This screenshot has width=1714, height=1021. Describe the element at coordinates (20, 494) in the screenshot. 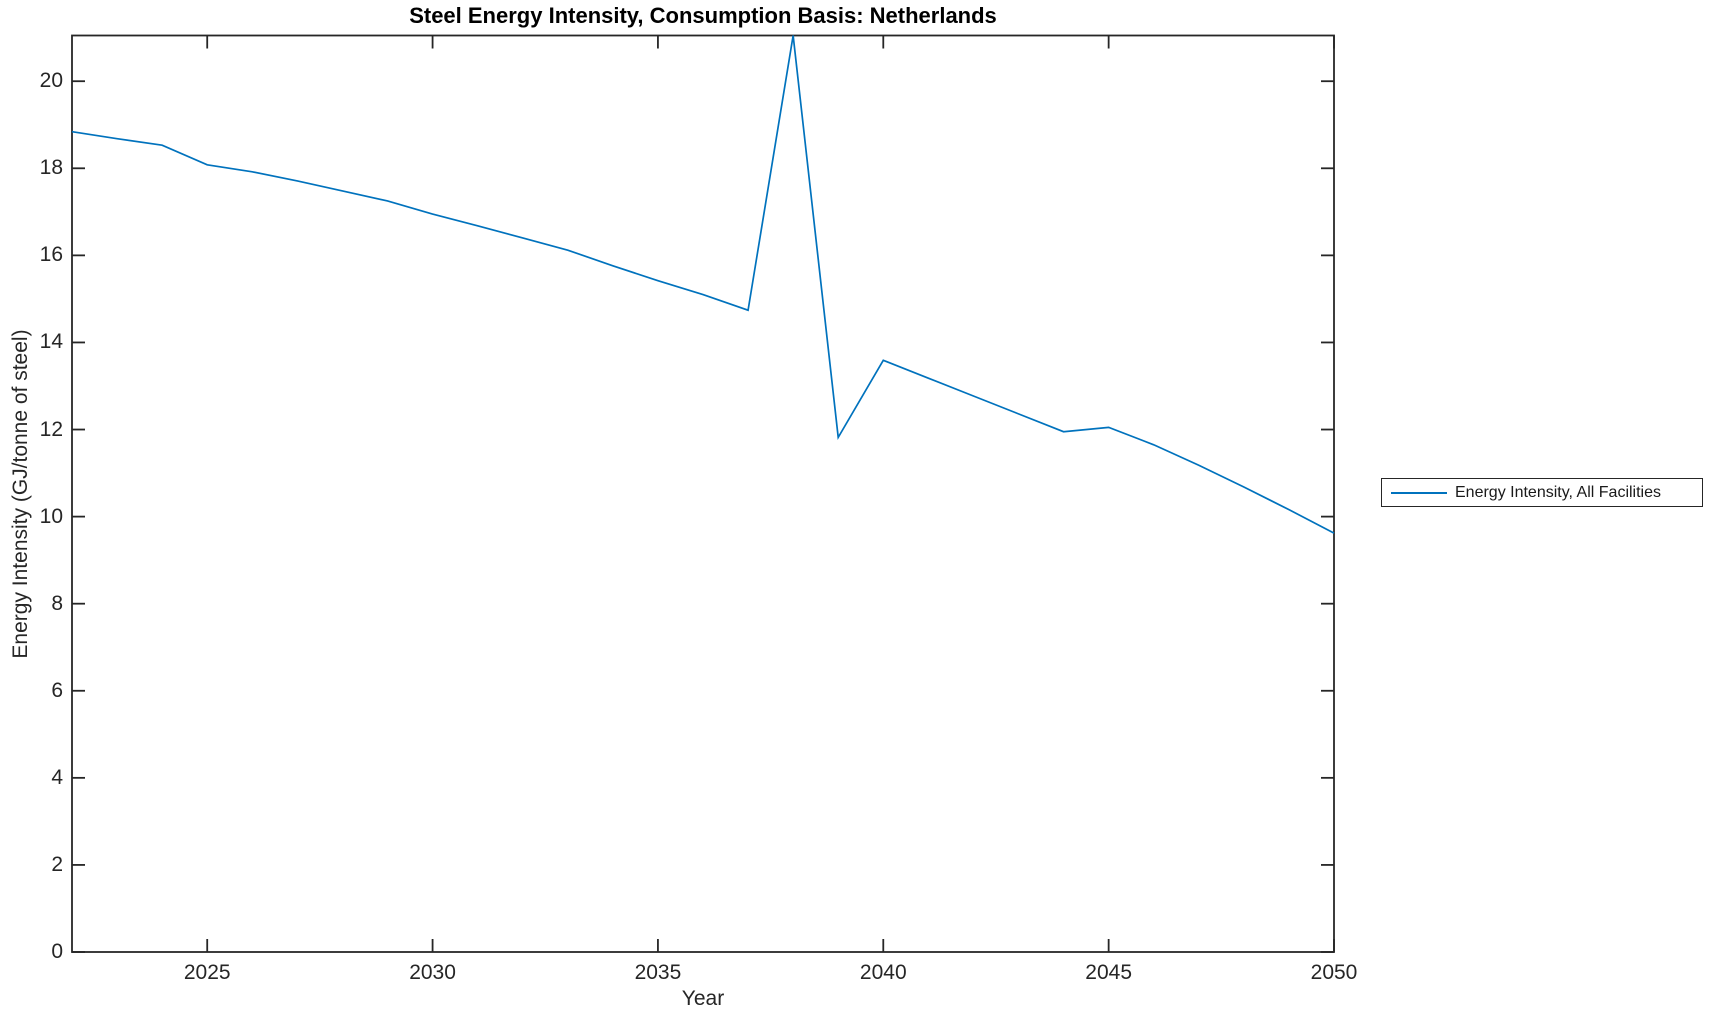

I see `y-axis-label: Energy Intensity (GJ/tonne of steel)` at that location.